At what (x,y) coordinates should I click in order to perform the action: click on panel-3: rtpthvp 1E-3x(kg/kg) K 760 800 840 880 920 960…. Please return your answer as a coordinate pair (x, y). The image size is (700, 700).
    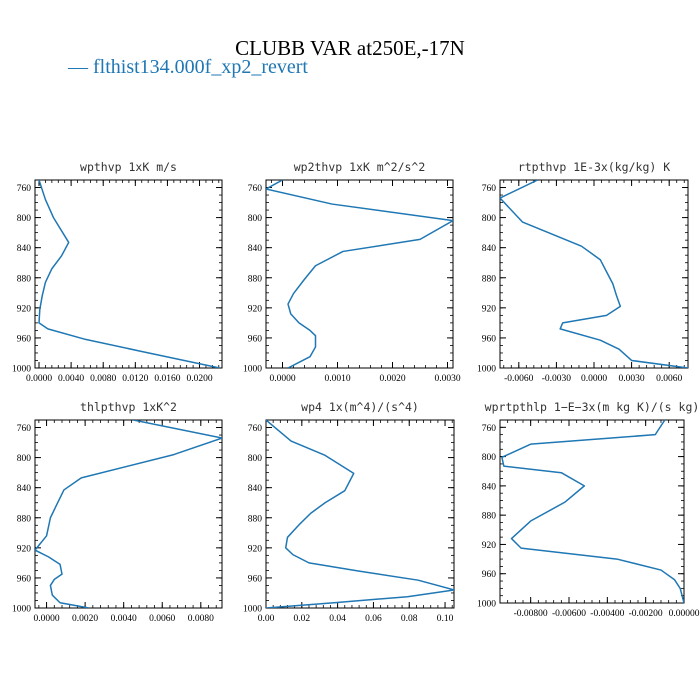
    Looking at the image, I should click on (583, 272).